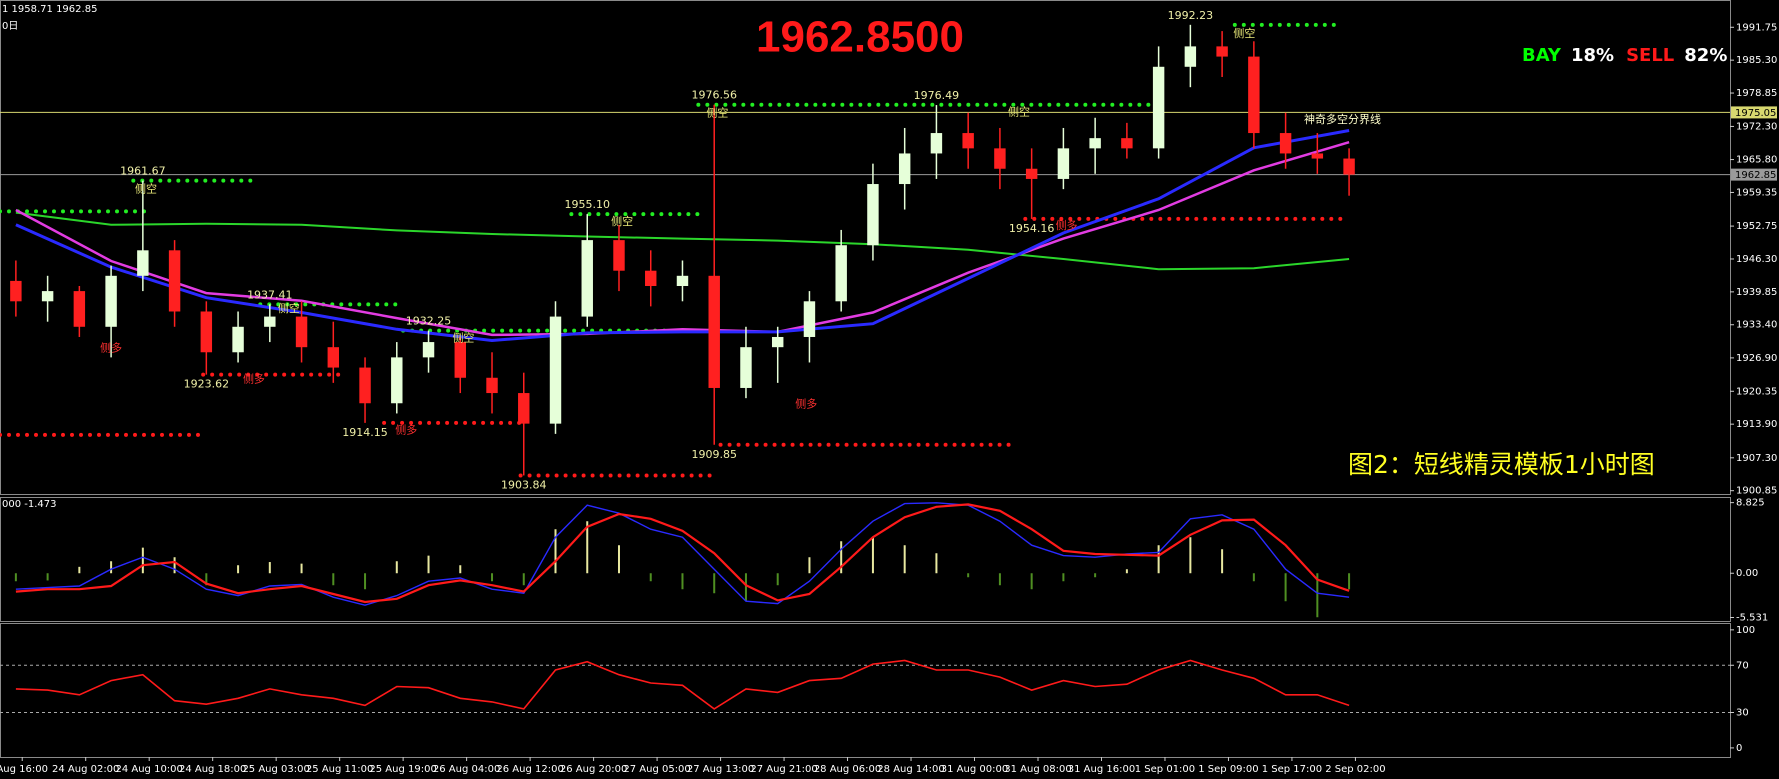 This screenshot has width=1779, height=779. I want to click on price-tag, so click(1754, 174).